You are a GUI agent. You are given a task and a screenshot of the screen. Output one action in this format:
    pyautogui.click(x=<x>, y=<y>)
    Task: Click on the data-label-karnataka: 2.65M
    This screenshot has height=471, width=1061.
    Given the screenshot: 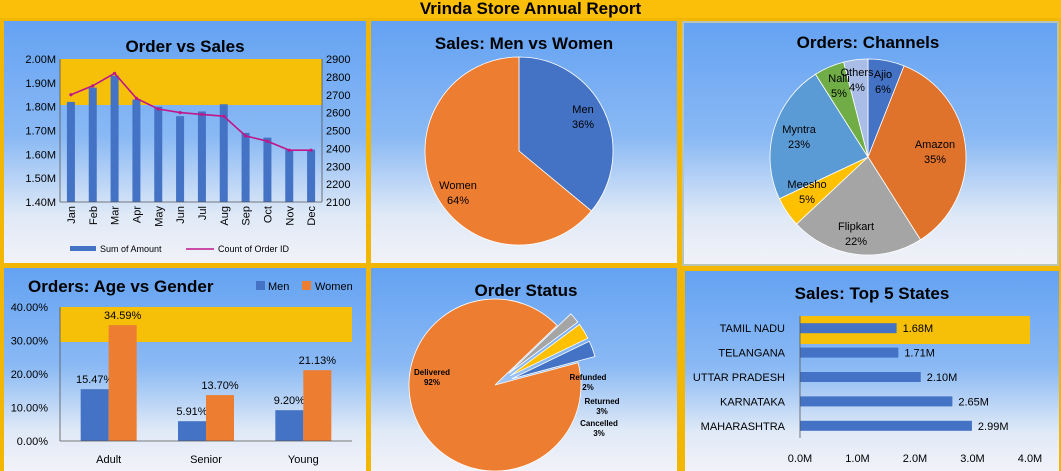 What is the action you would take?
    pyautogui.click(x=973, y=402)
    